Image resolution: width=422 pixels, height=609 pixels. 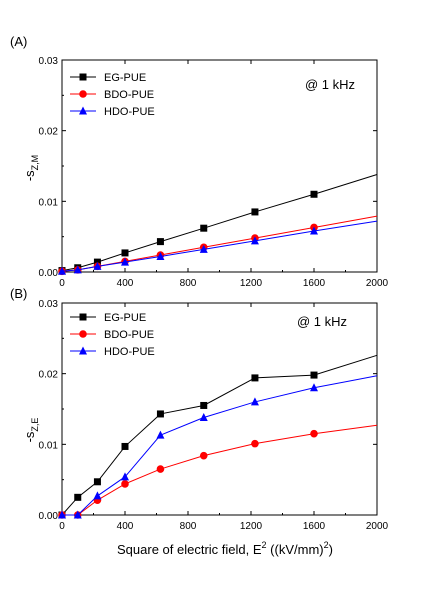 I want to click on panel-a-y-axis-label-sub: Z,M, so click(x=35, y=163).